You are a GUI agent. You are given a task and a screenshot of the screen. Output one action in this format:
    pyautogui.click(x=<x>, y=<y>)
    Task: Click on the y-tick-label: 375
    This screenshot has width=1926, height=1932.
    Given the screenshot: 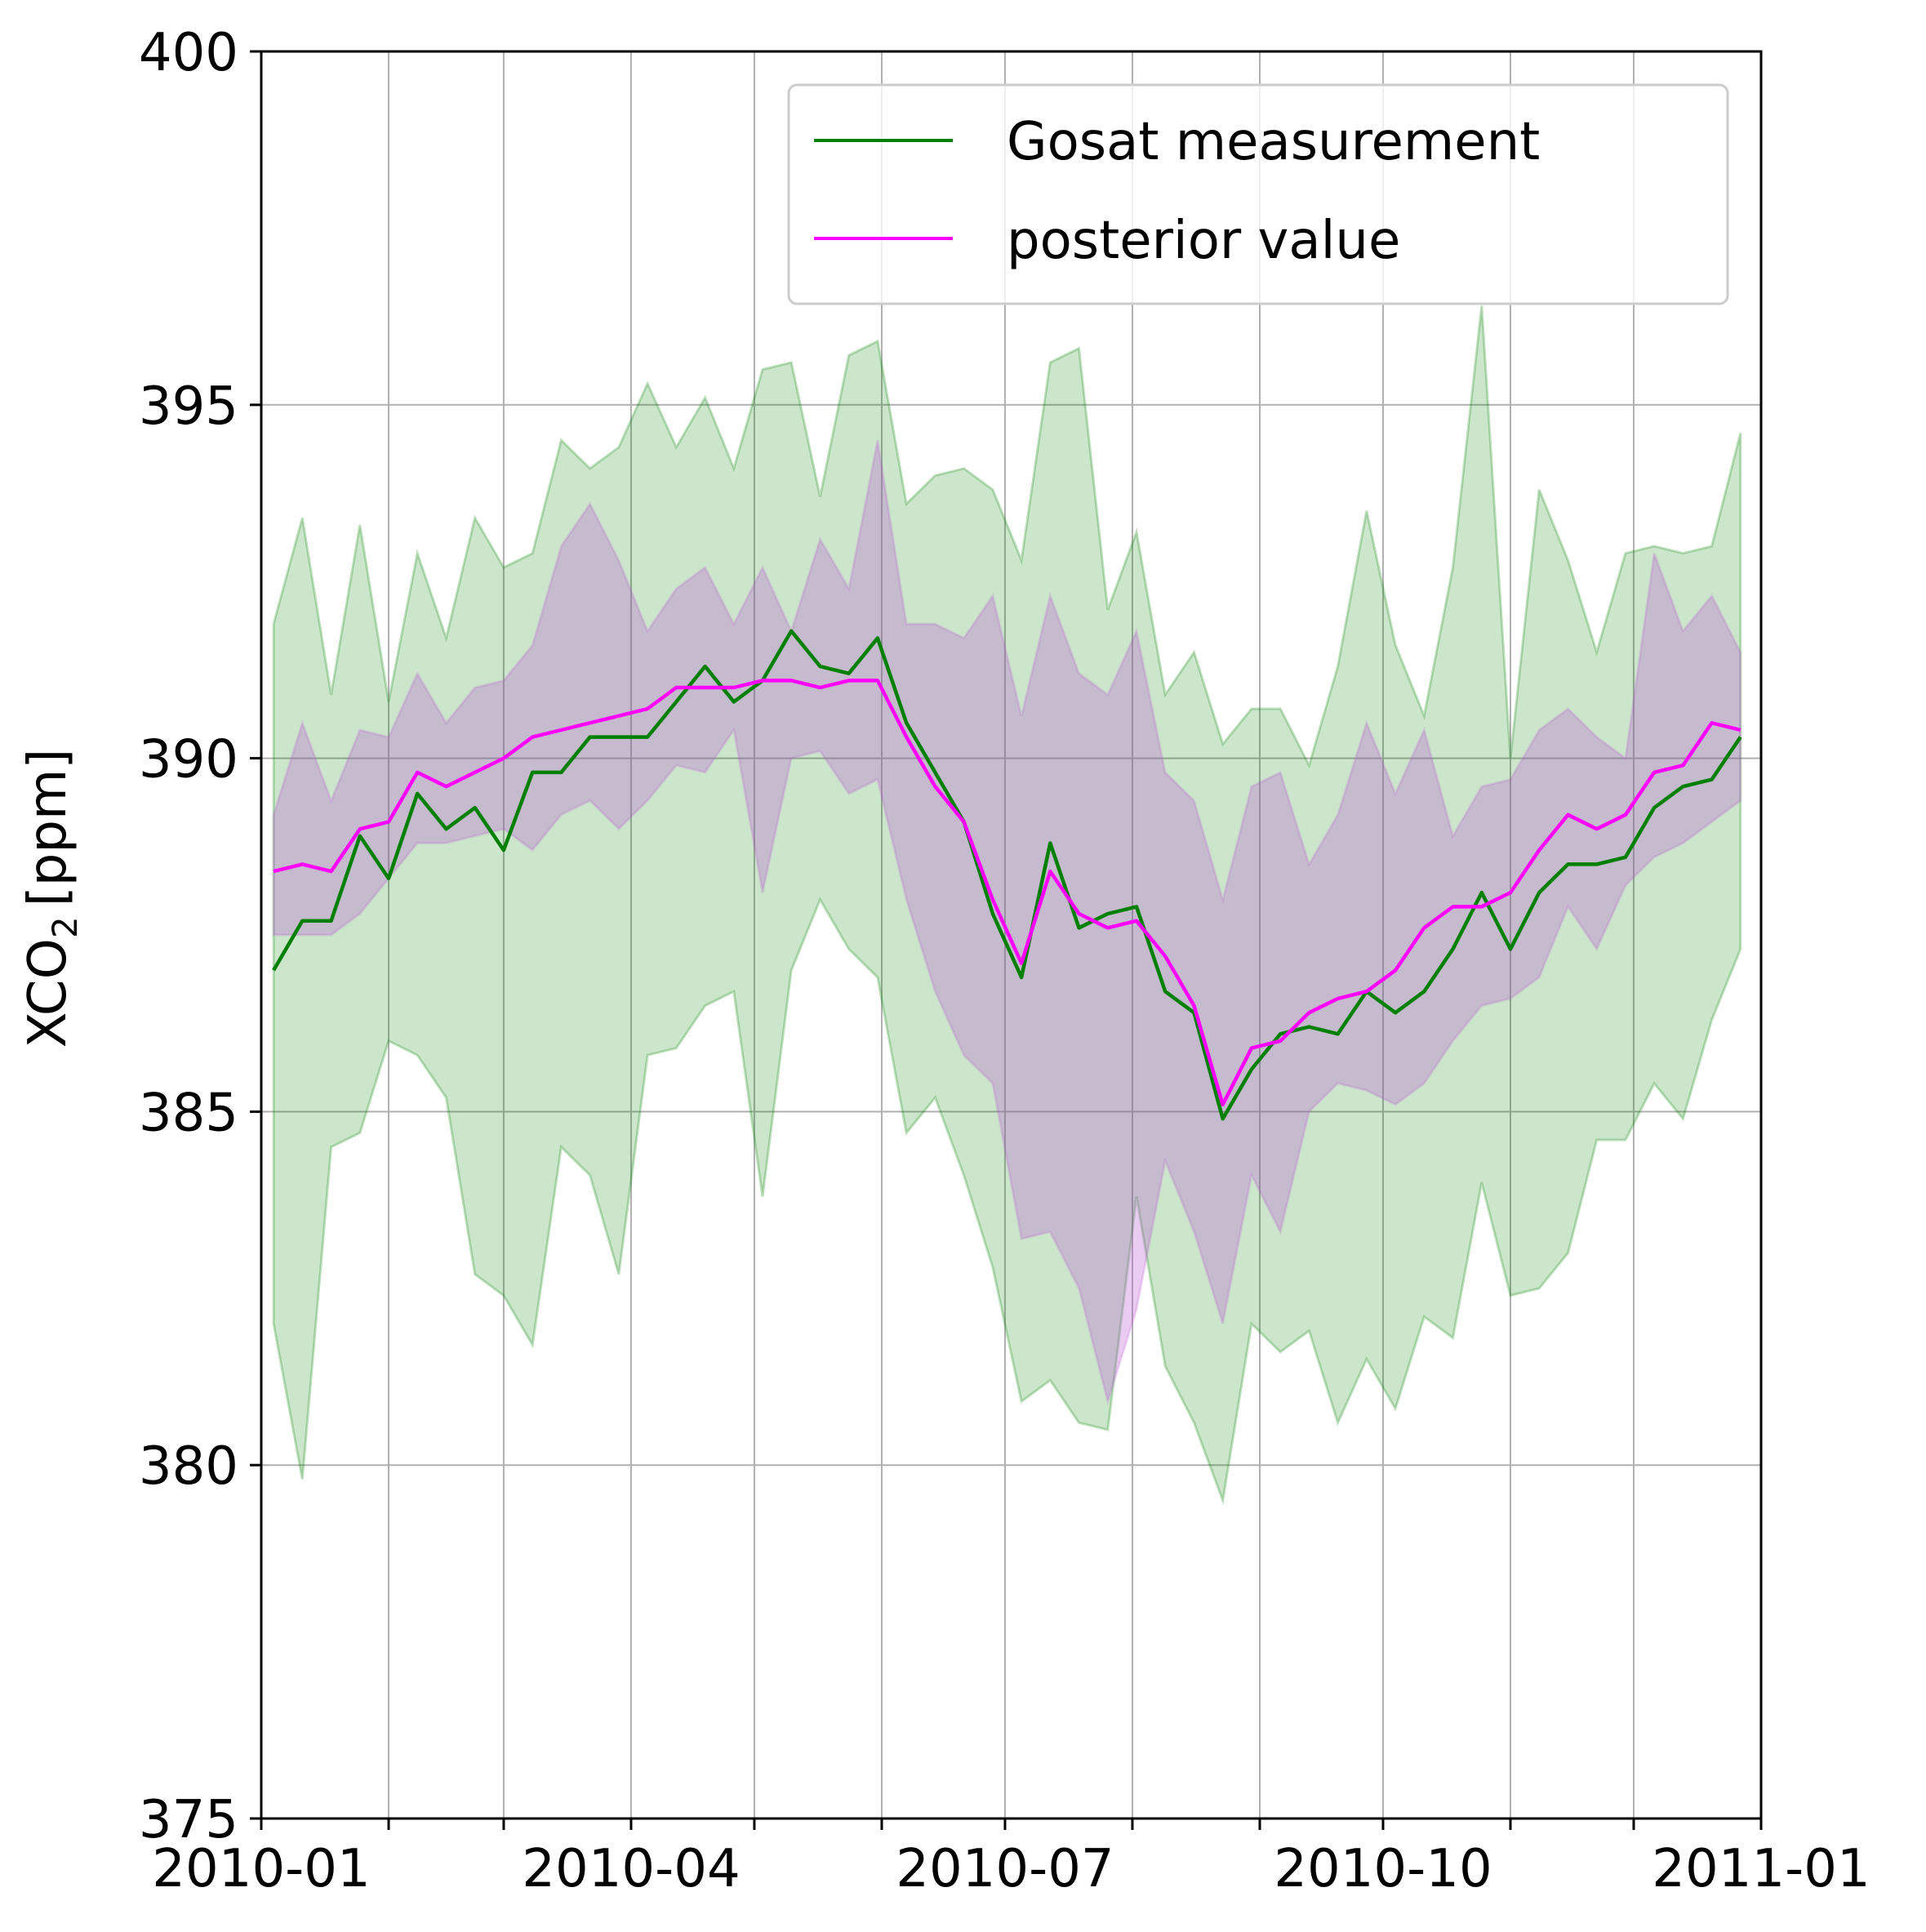 What is the action you would take?
    pyautogui.click(x=188, y=1820)
    